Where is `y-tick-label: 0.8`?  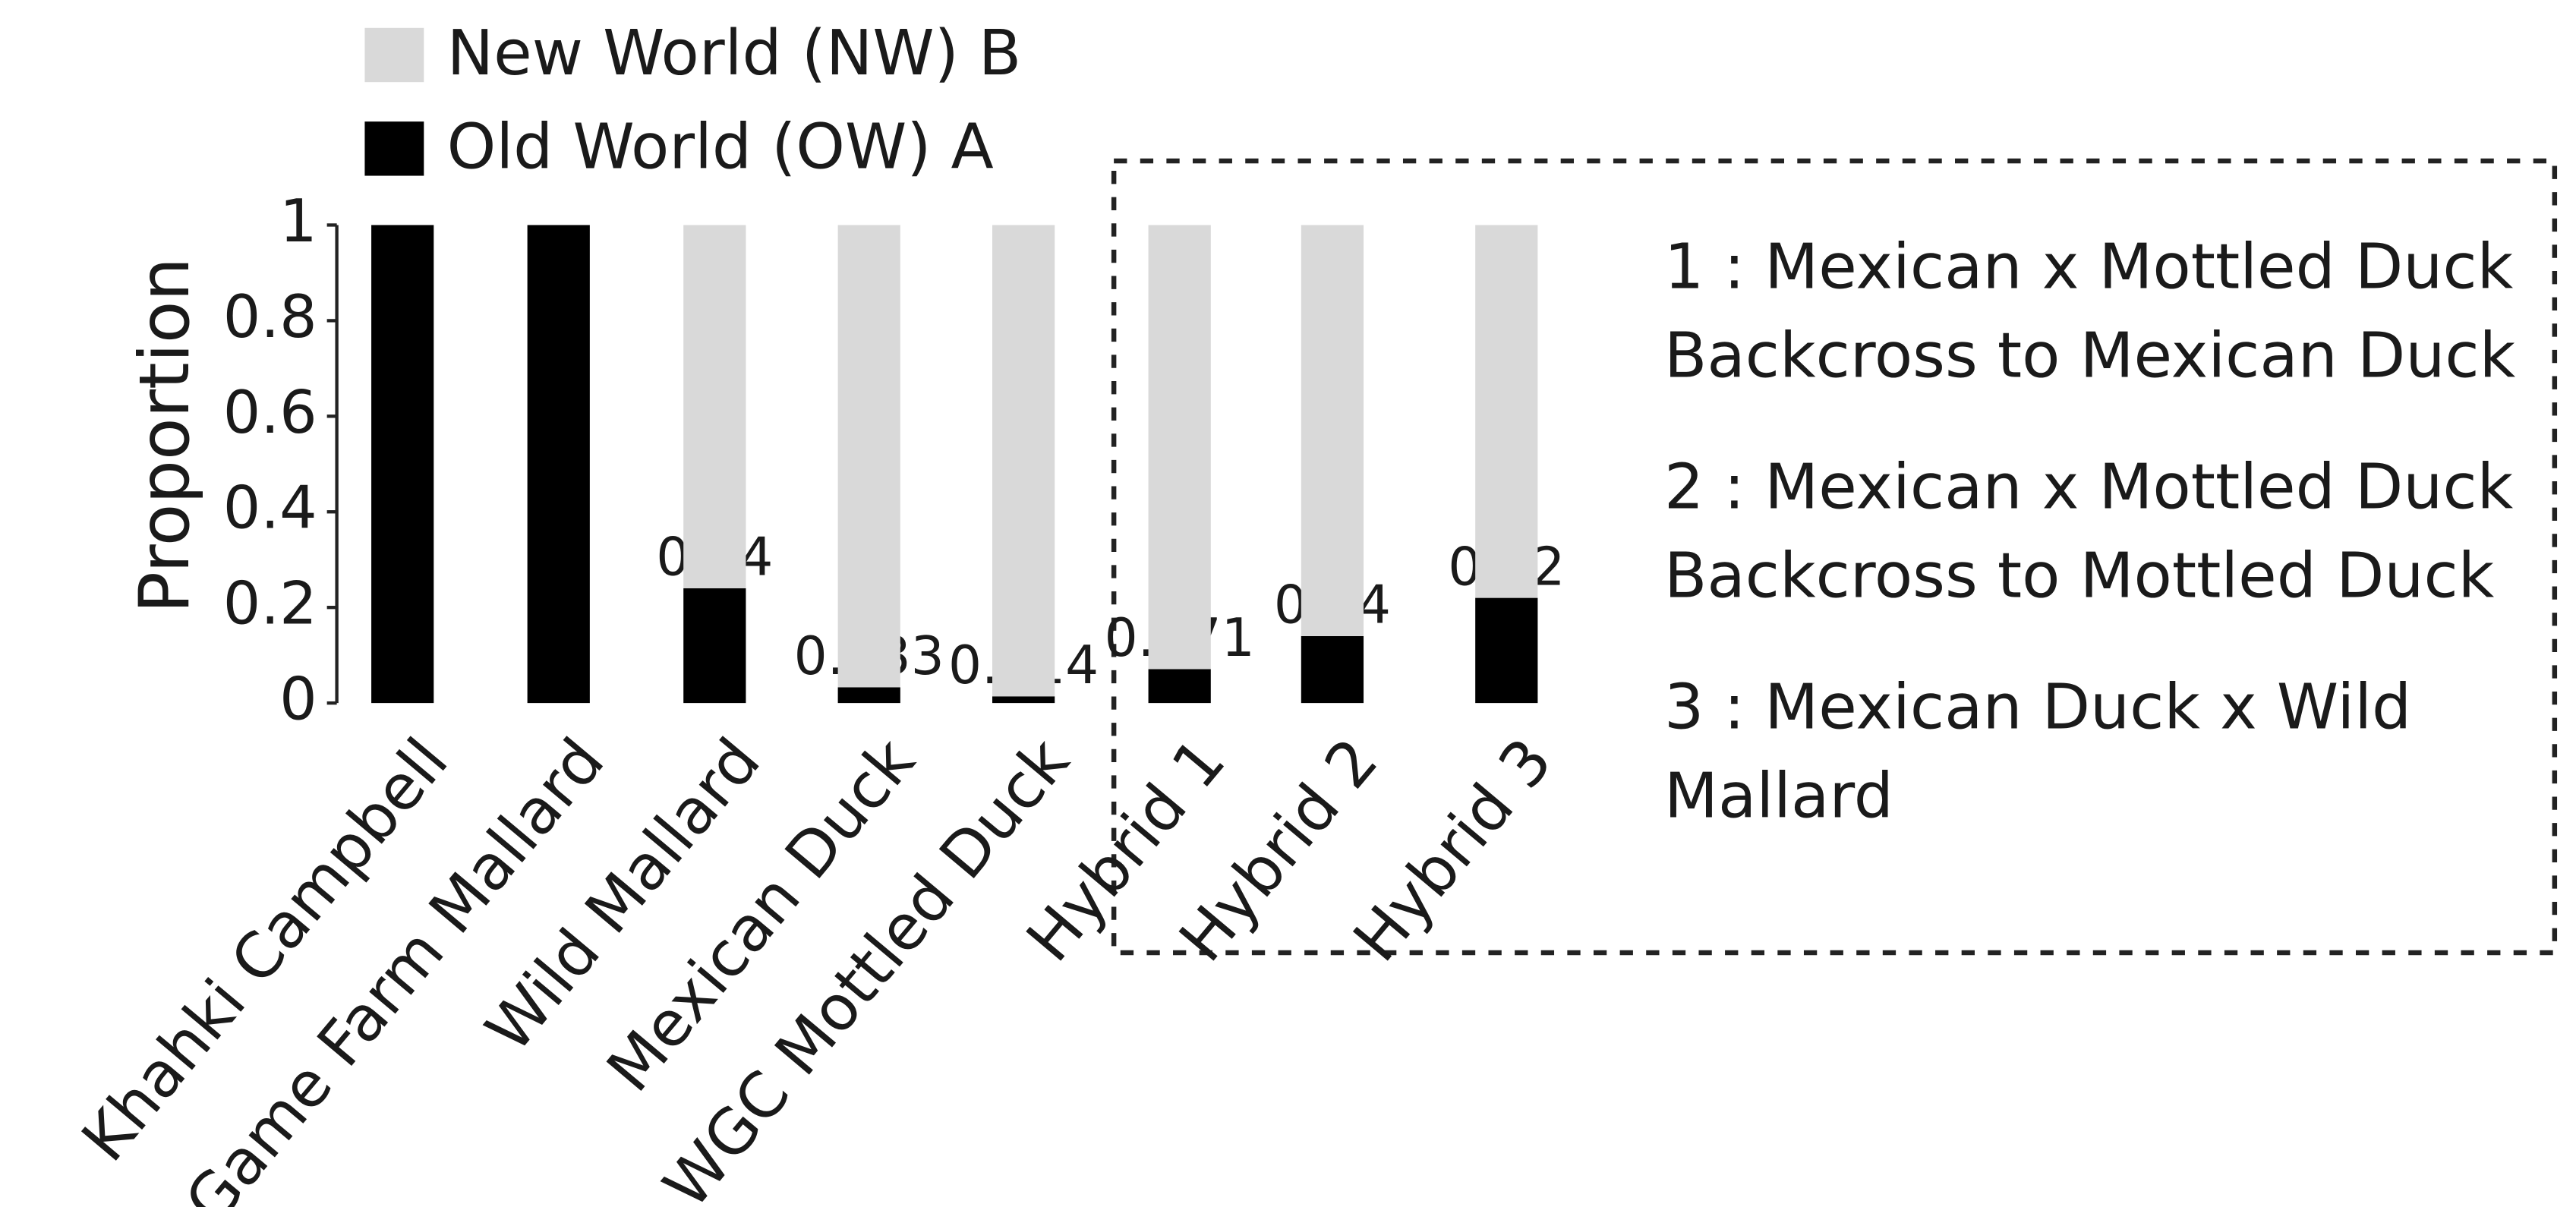
y-tick-label: 0.8 is located at coordinates (270, 317).